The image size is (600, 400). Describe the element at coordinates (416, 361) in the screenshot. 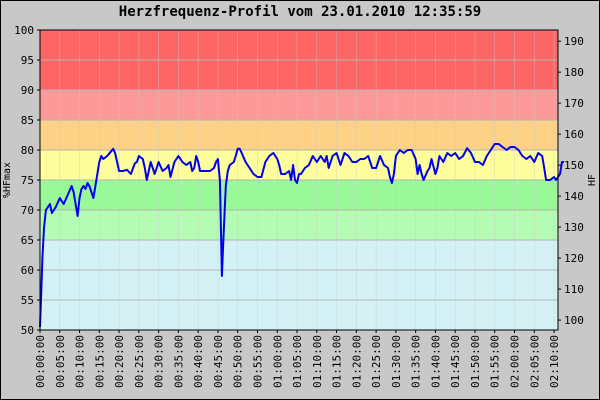

I see `x-tick-label: 01:35:00` at that location.